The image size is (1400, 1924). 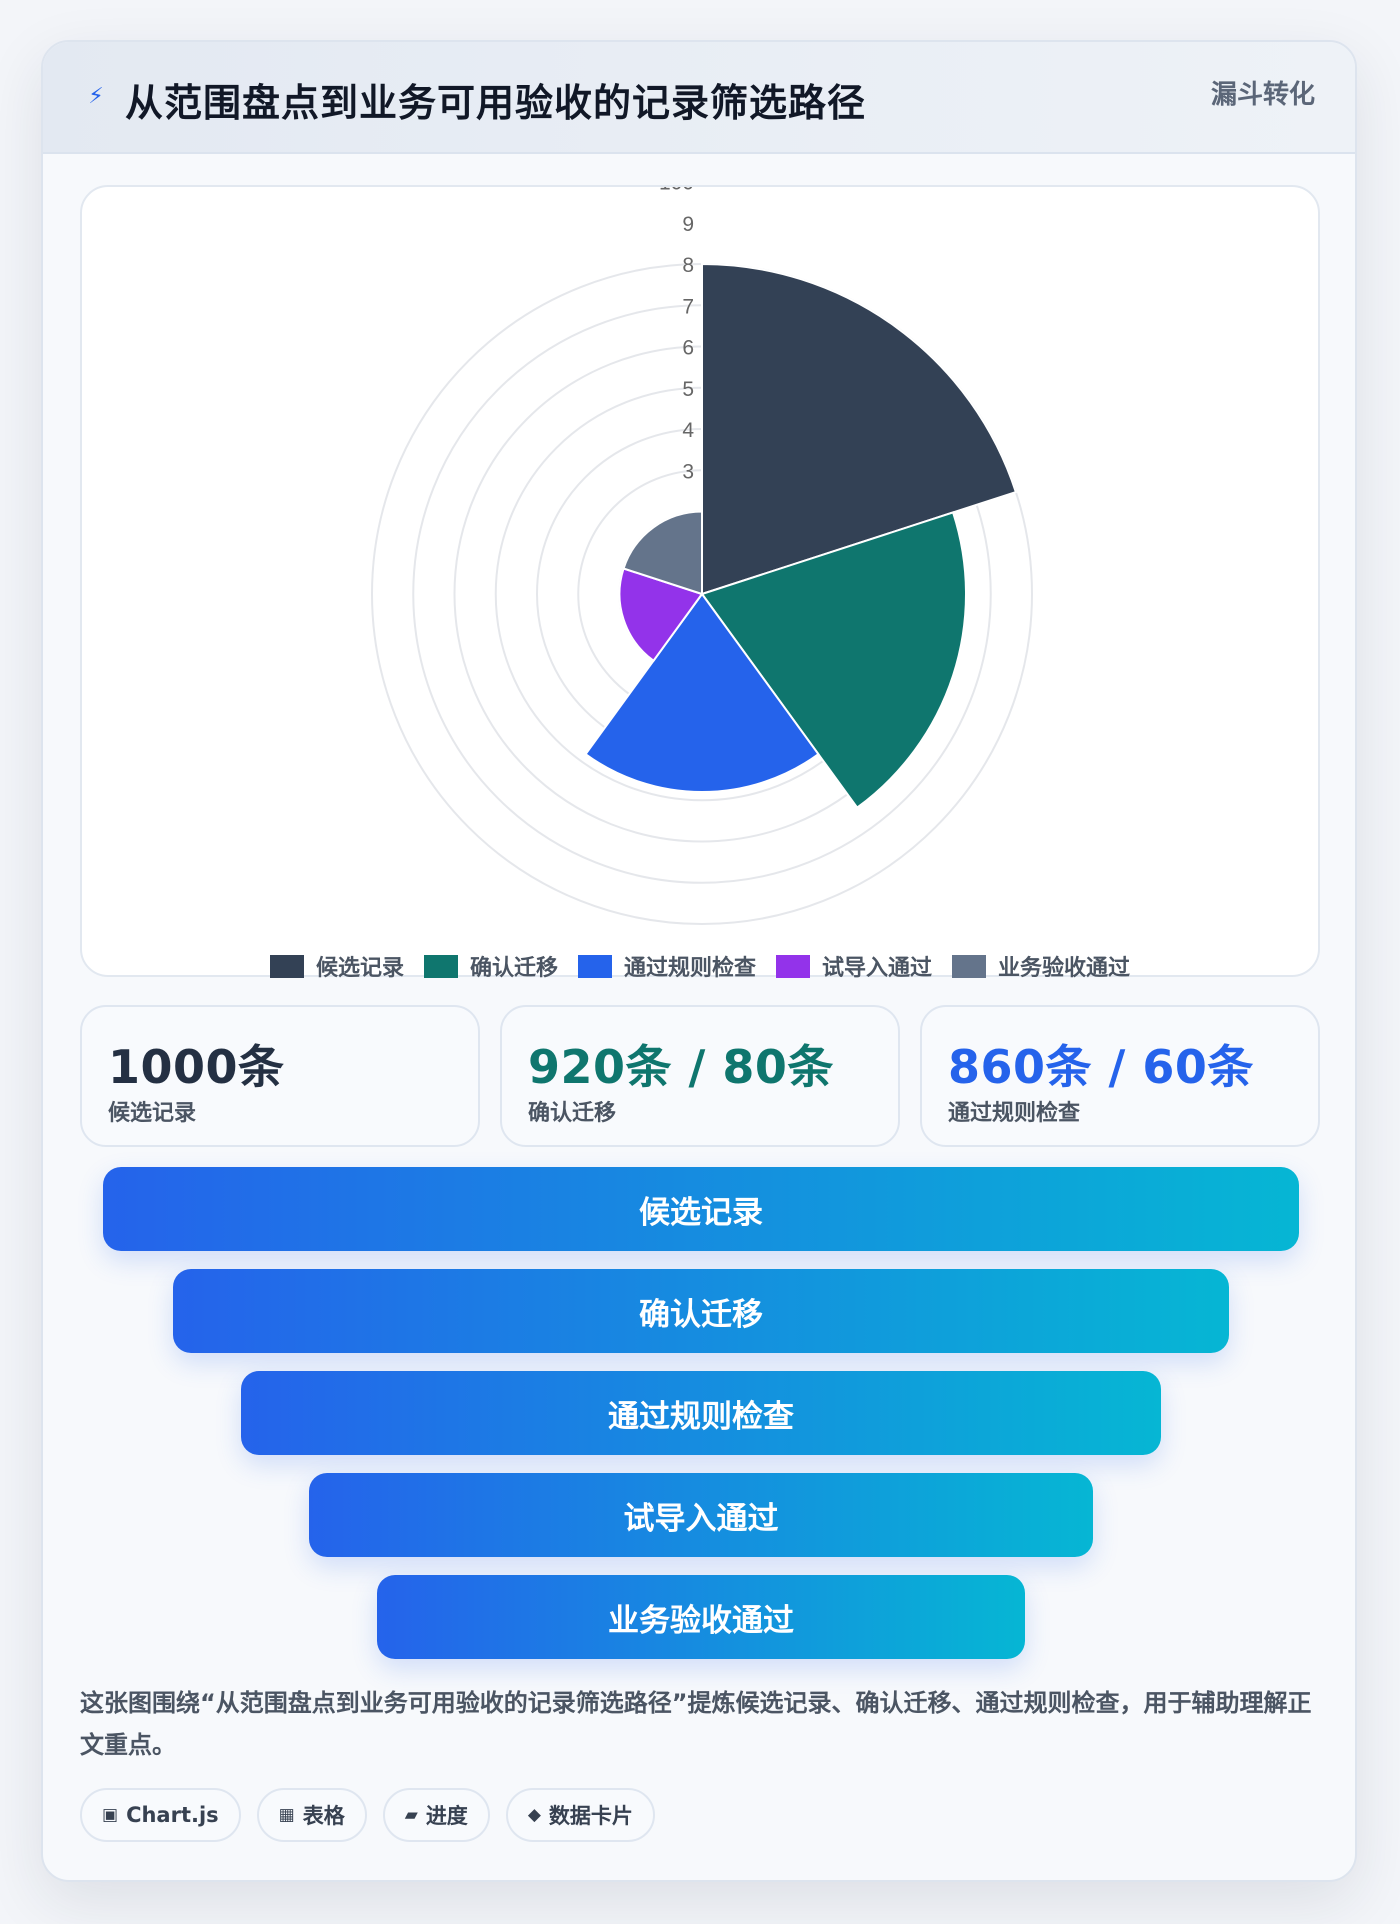 What do you see at coordinates (96, 96) in the screenshot?
I see `lightning-icon: ⚡` at bounding box center [96, 96].